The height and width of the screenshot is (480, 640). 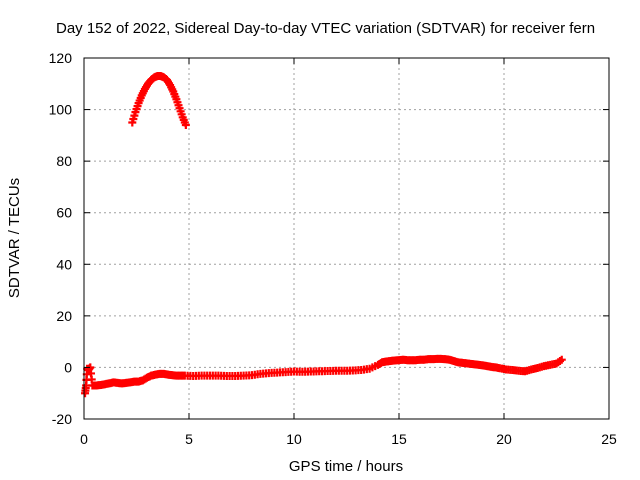 I want to click on x-tick-label: 0, so click(x=84, y=439).